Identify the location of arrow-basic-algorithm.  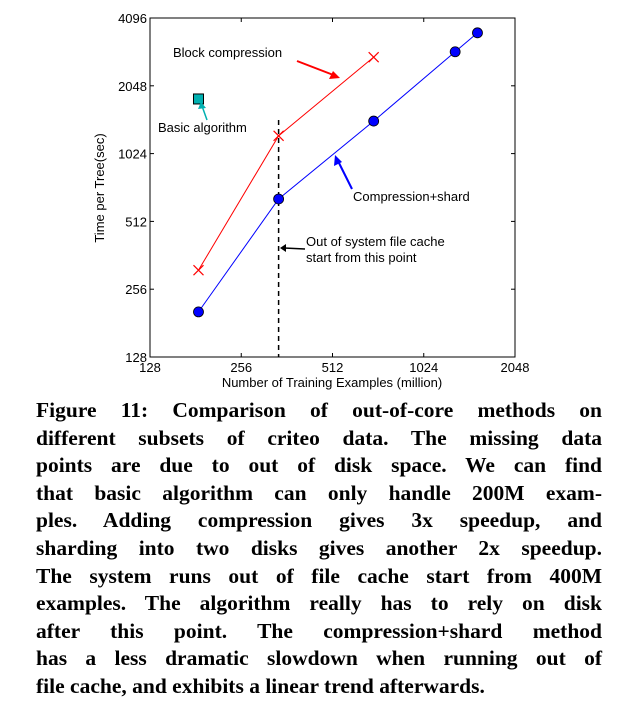
(203, 111).